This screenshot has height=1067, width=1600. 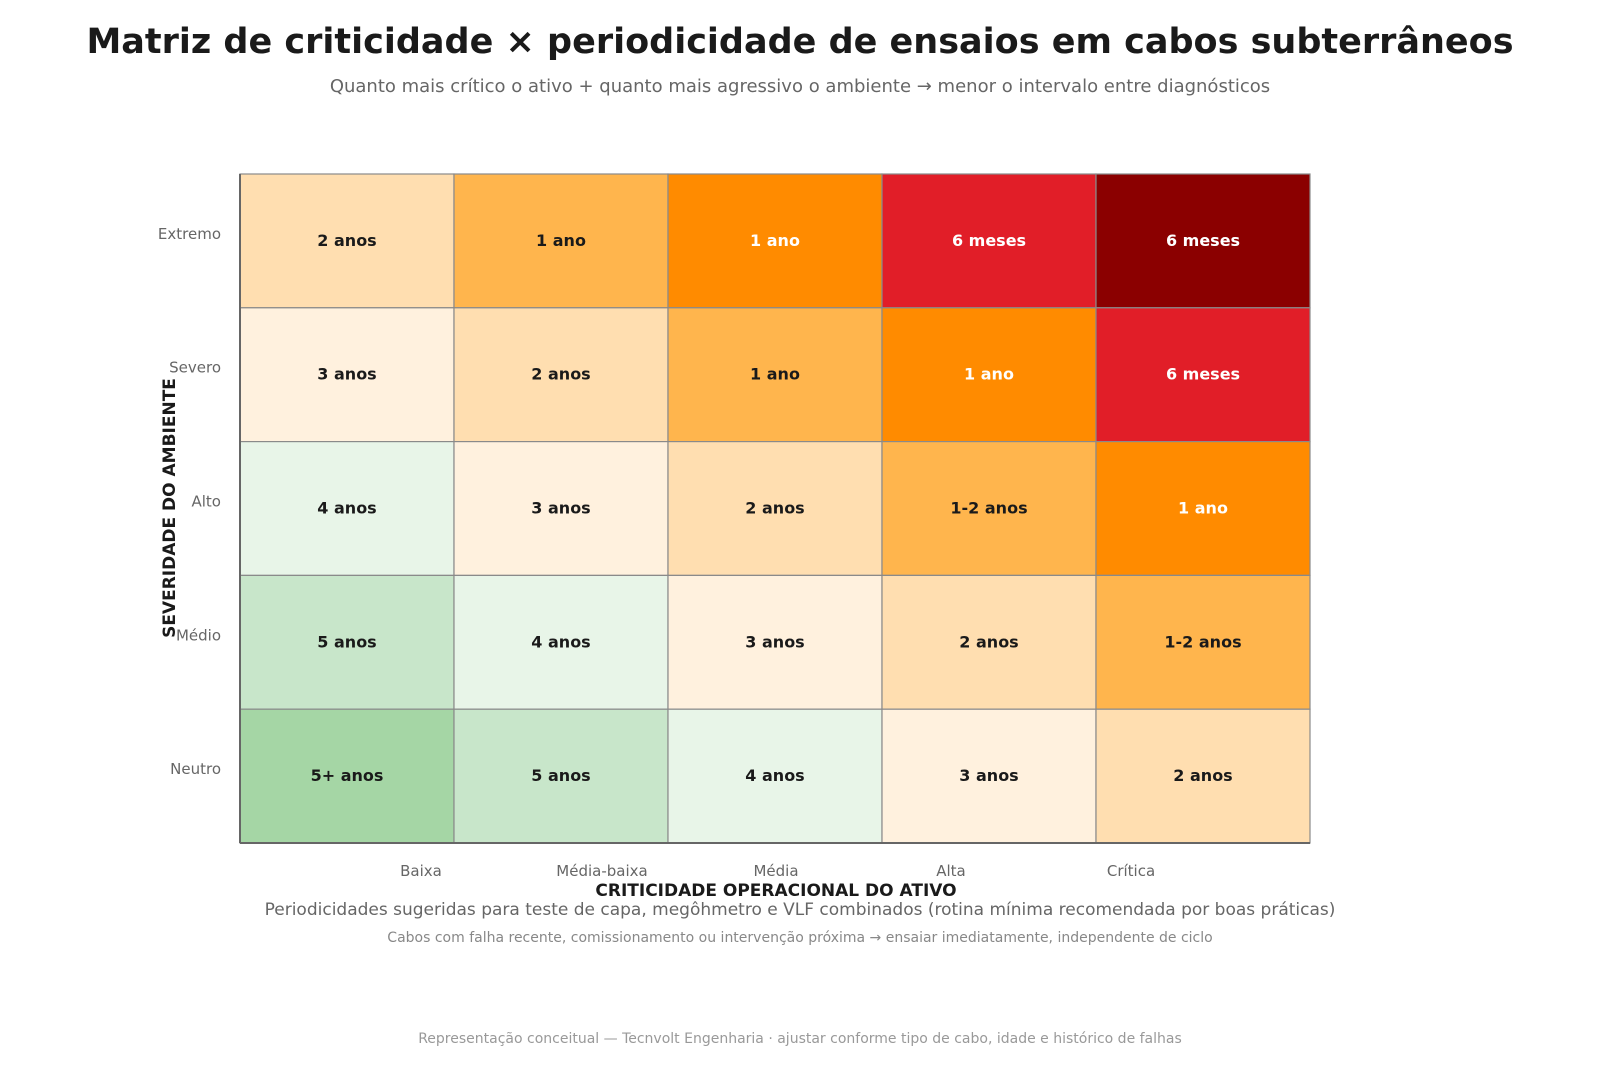 What do you see at coordinates (198, 635) in the screenshot?
I see `y-tick-label: Médio` at bounding box center [198, 635].